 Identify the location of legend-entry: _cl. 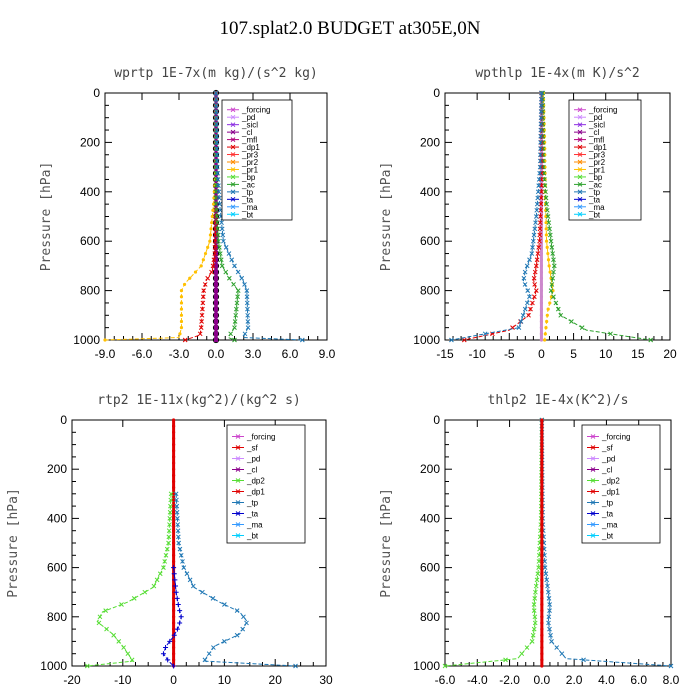
(593, 132).